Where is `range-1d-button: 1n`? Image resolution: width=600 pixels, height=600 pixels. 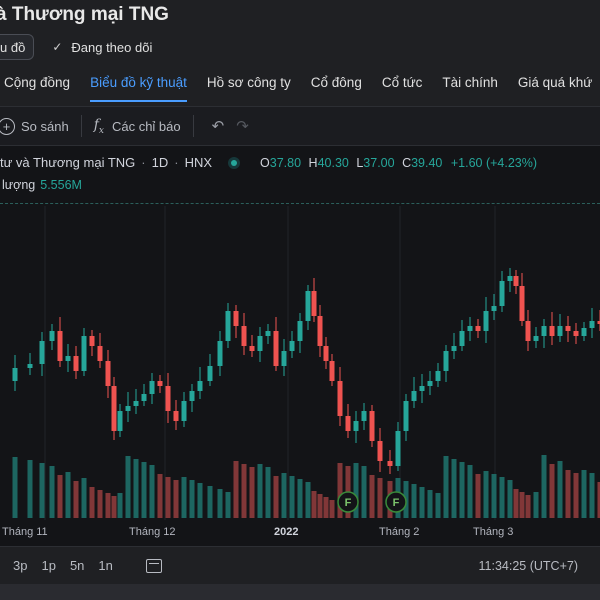 range-1d-button: 1n is located at coordinates (105, 565).